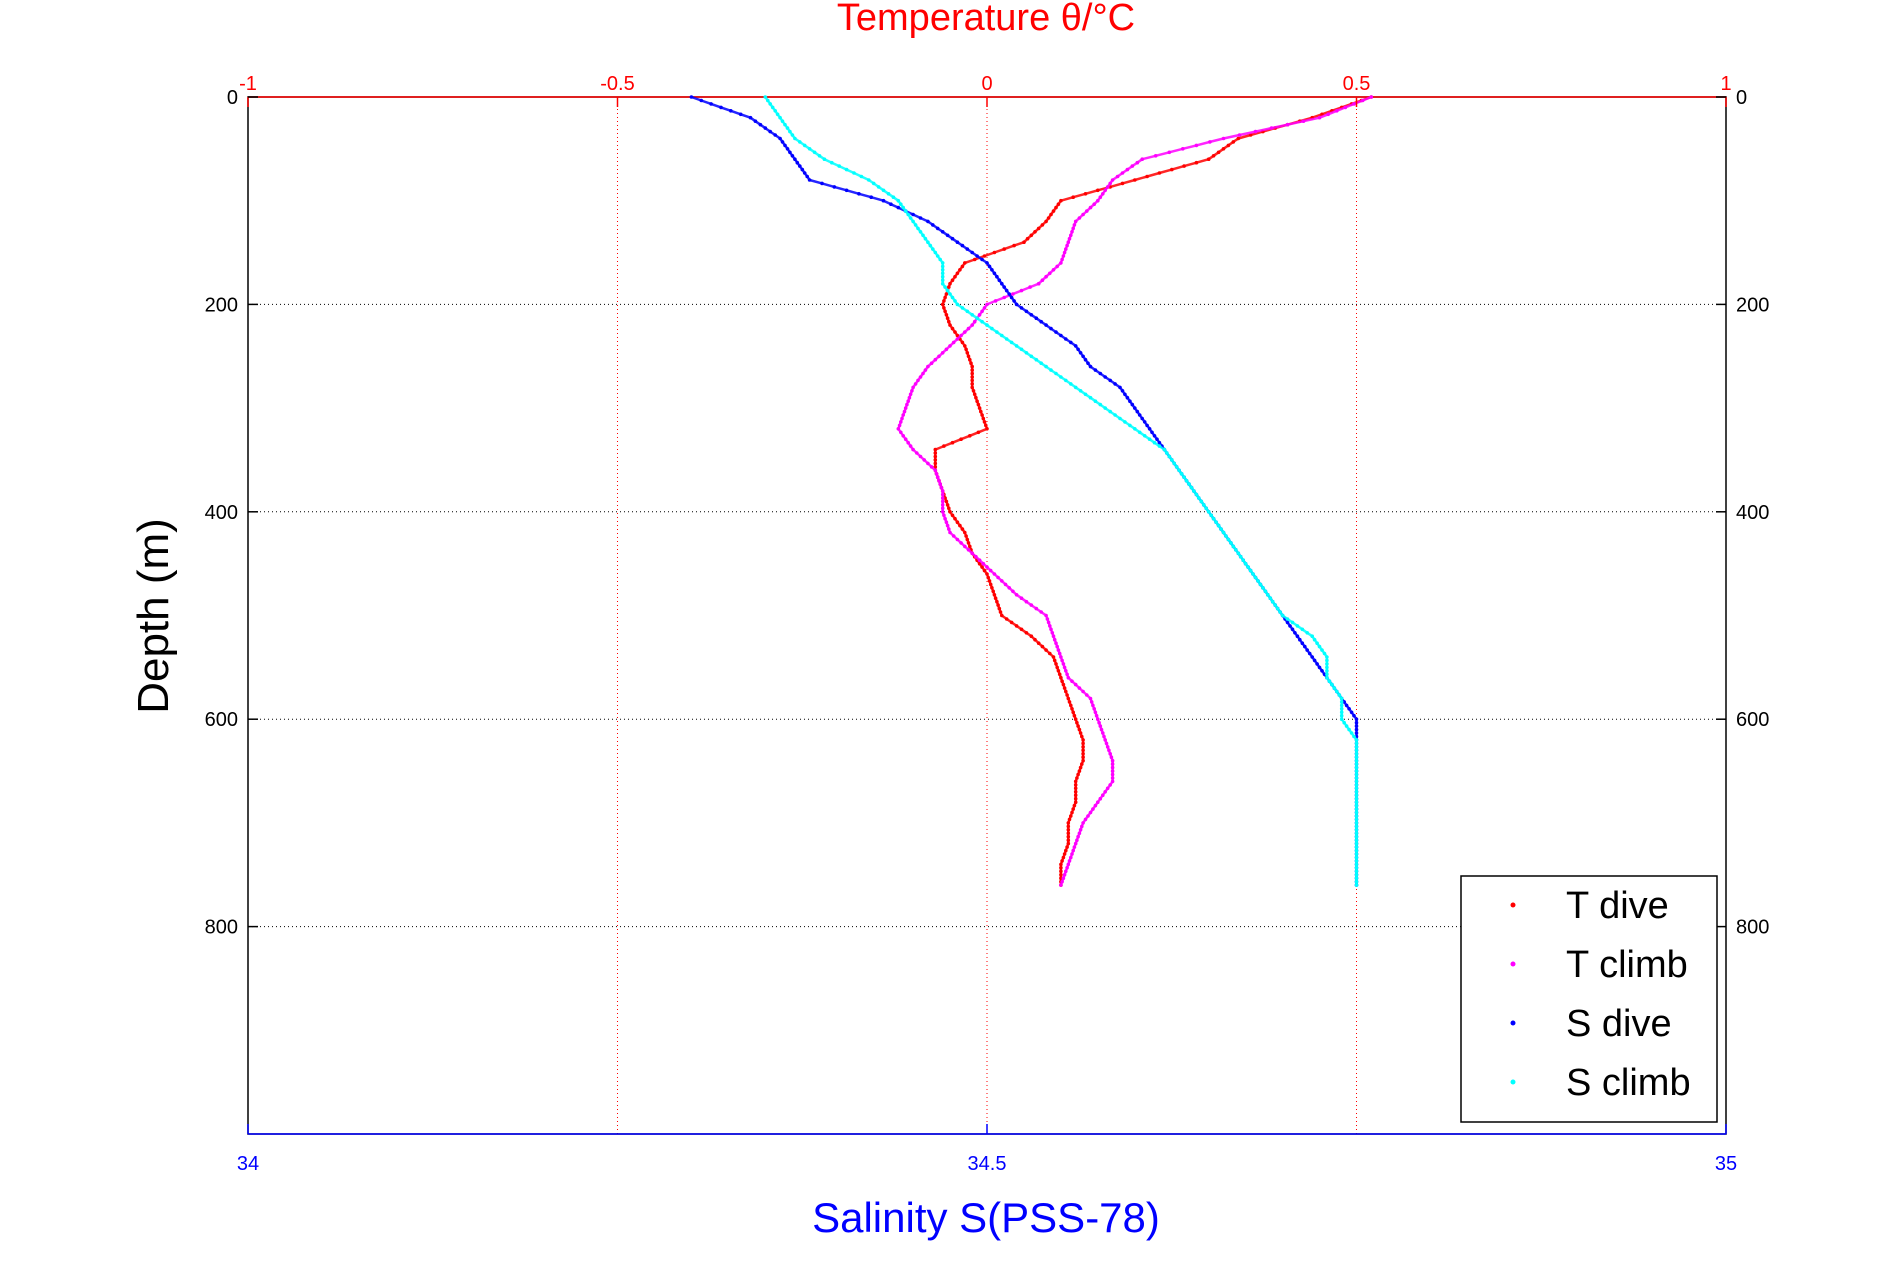  I want to click on top-tick-label: 0, so click(986, 84).